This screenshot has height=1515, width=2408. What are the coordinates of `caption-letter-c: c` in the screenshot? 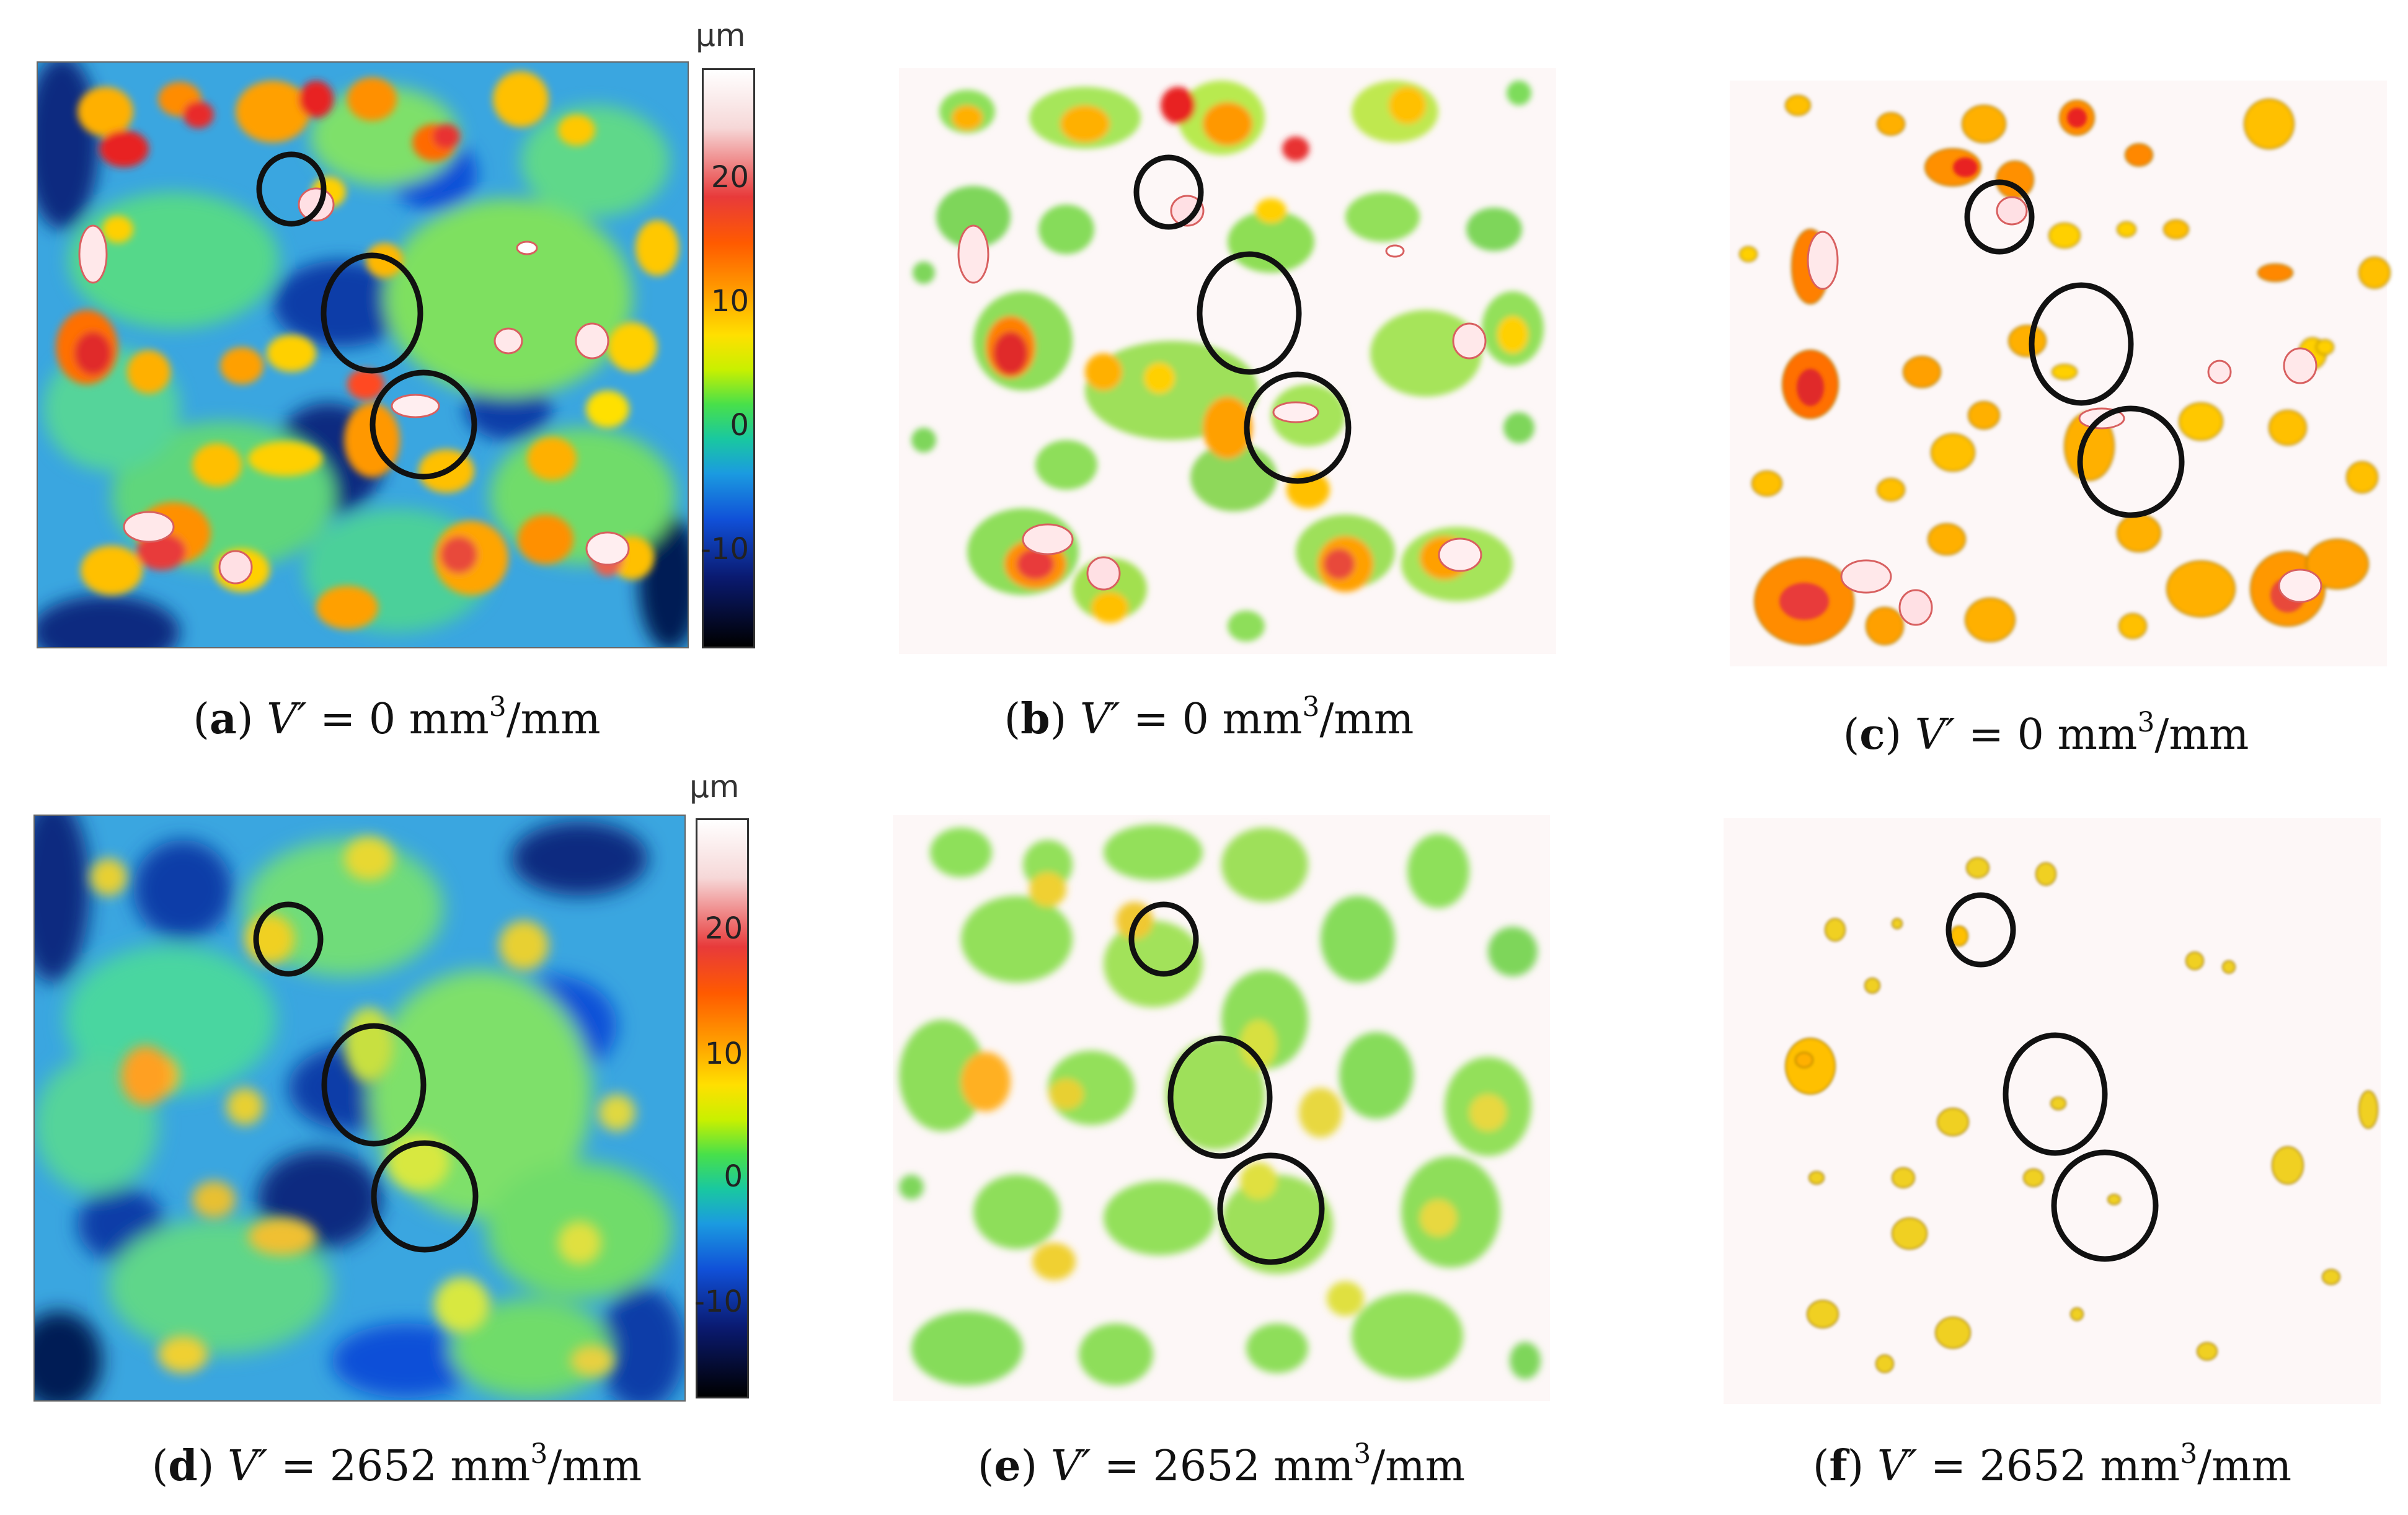 It's located at (1872, 735).